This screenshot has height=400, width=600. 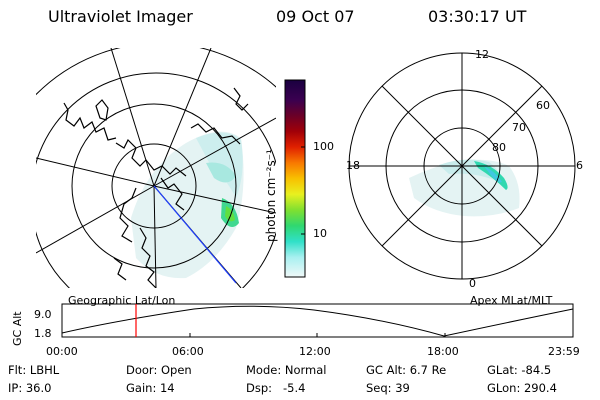 I want to click on geographic-caption: Geographic Lat/Lon, so click(x=122, y=300).